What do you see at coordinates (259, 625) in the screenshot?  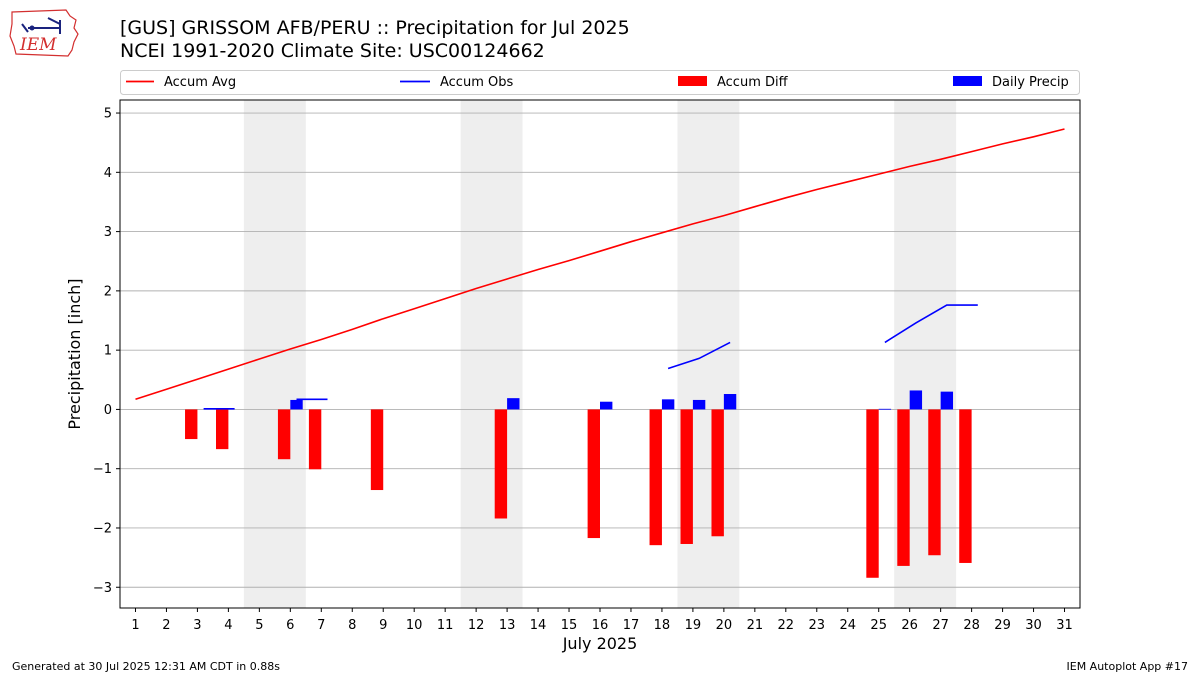 I see `x-tick-label: 5` at bounding box center [259, 625].